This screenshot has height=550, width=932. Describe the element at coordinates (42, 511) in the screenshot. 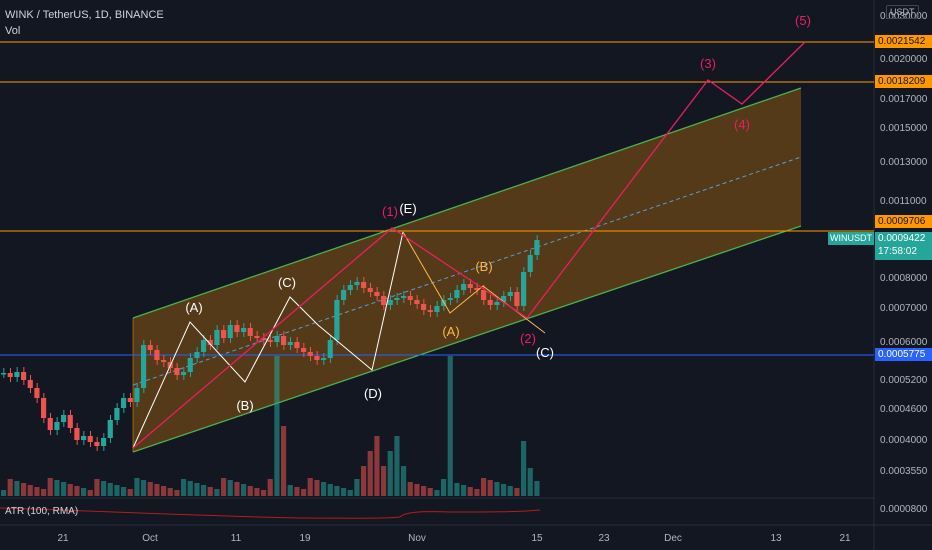

I see `atr-indicator-label: ATR (100, RMA)` at that location.